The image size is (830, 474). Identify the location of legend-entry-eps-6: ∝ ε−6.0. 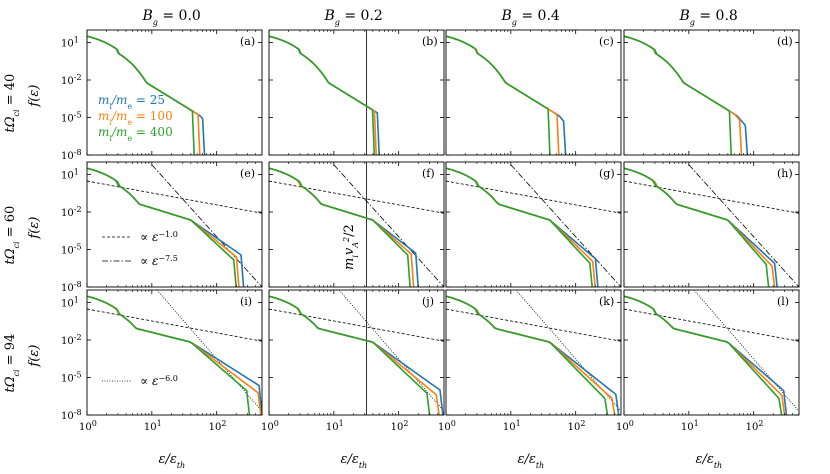
(159, 381).